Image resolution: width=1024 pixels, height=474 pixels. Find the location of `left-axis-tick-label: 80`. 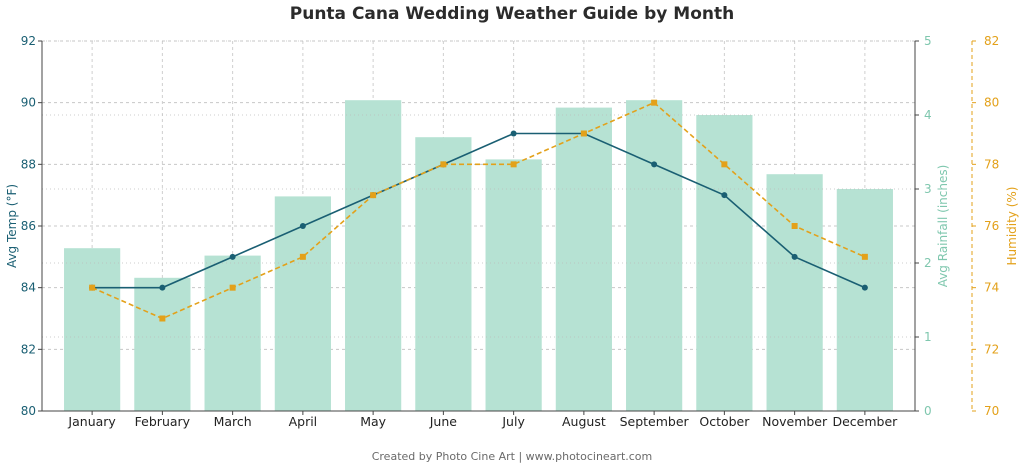

left-axis-tick-label: 80 is located at coordinates (28, 411).